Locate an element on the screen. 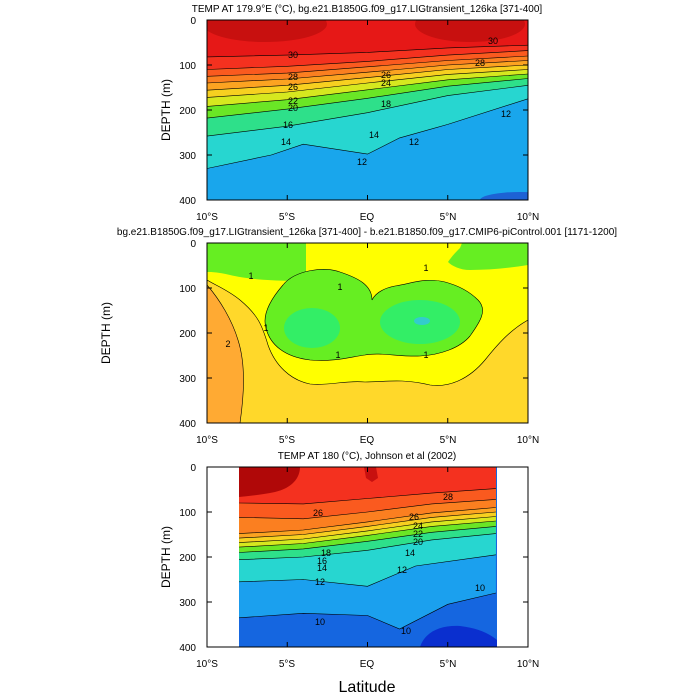 The width and height of the screenshot is (700, 700). panel-3-y-axis: 0 100 200 300 400 DEPTH (m) is located at coordinates (177, 558).